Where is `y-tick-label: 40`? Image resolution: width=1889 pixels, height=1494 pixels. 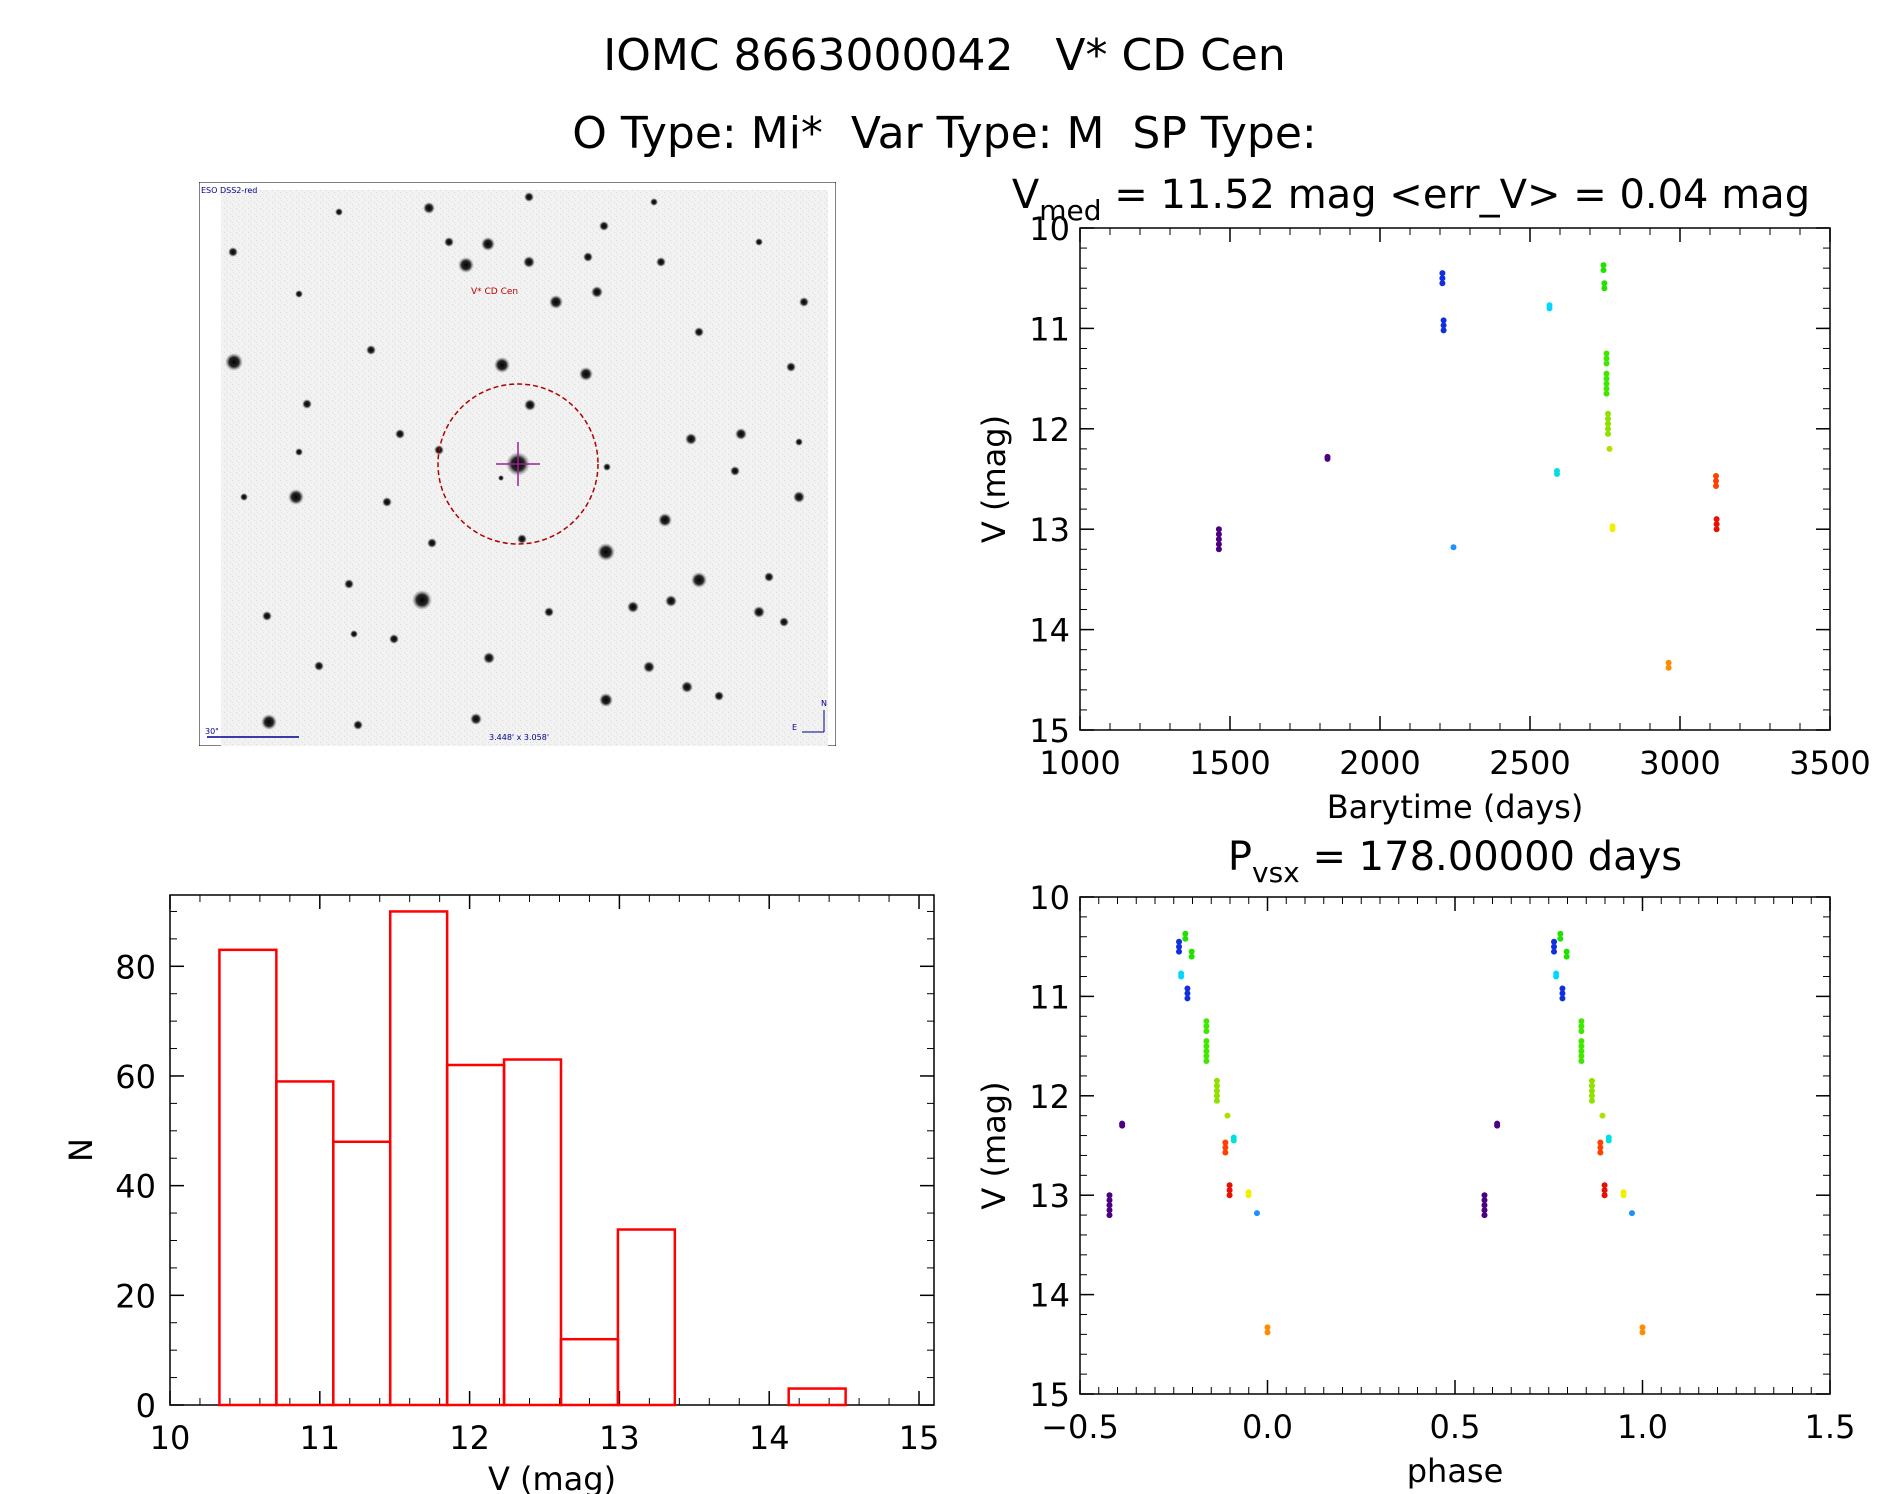 y-tick-label: 40 is located at coordinates (135, 1187).